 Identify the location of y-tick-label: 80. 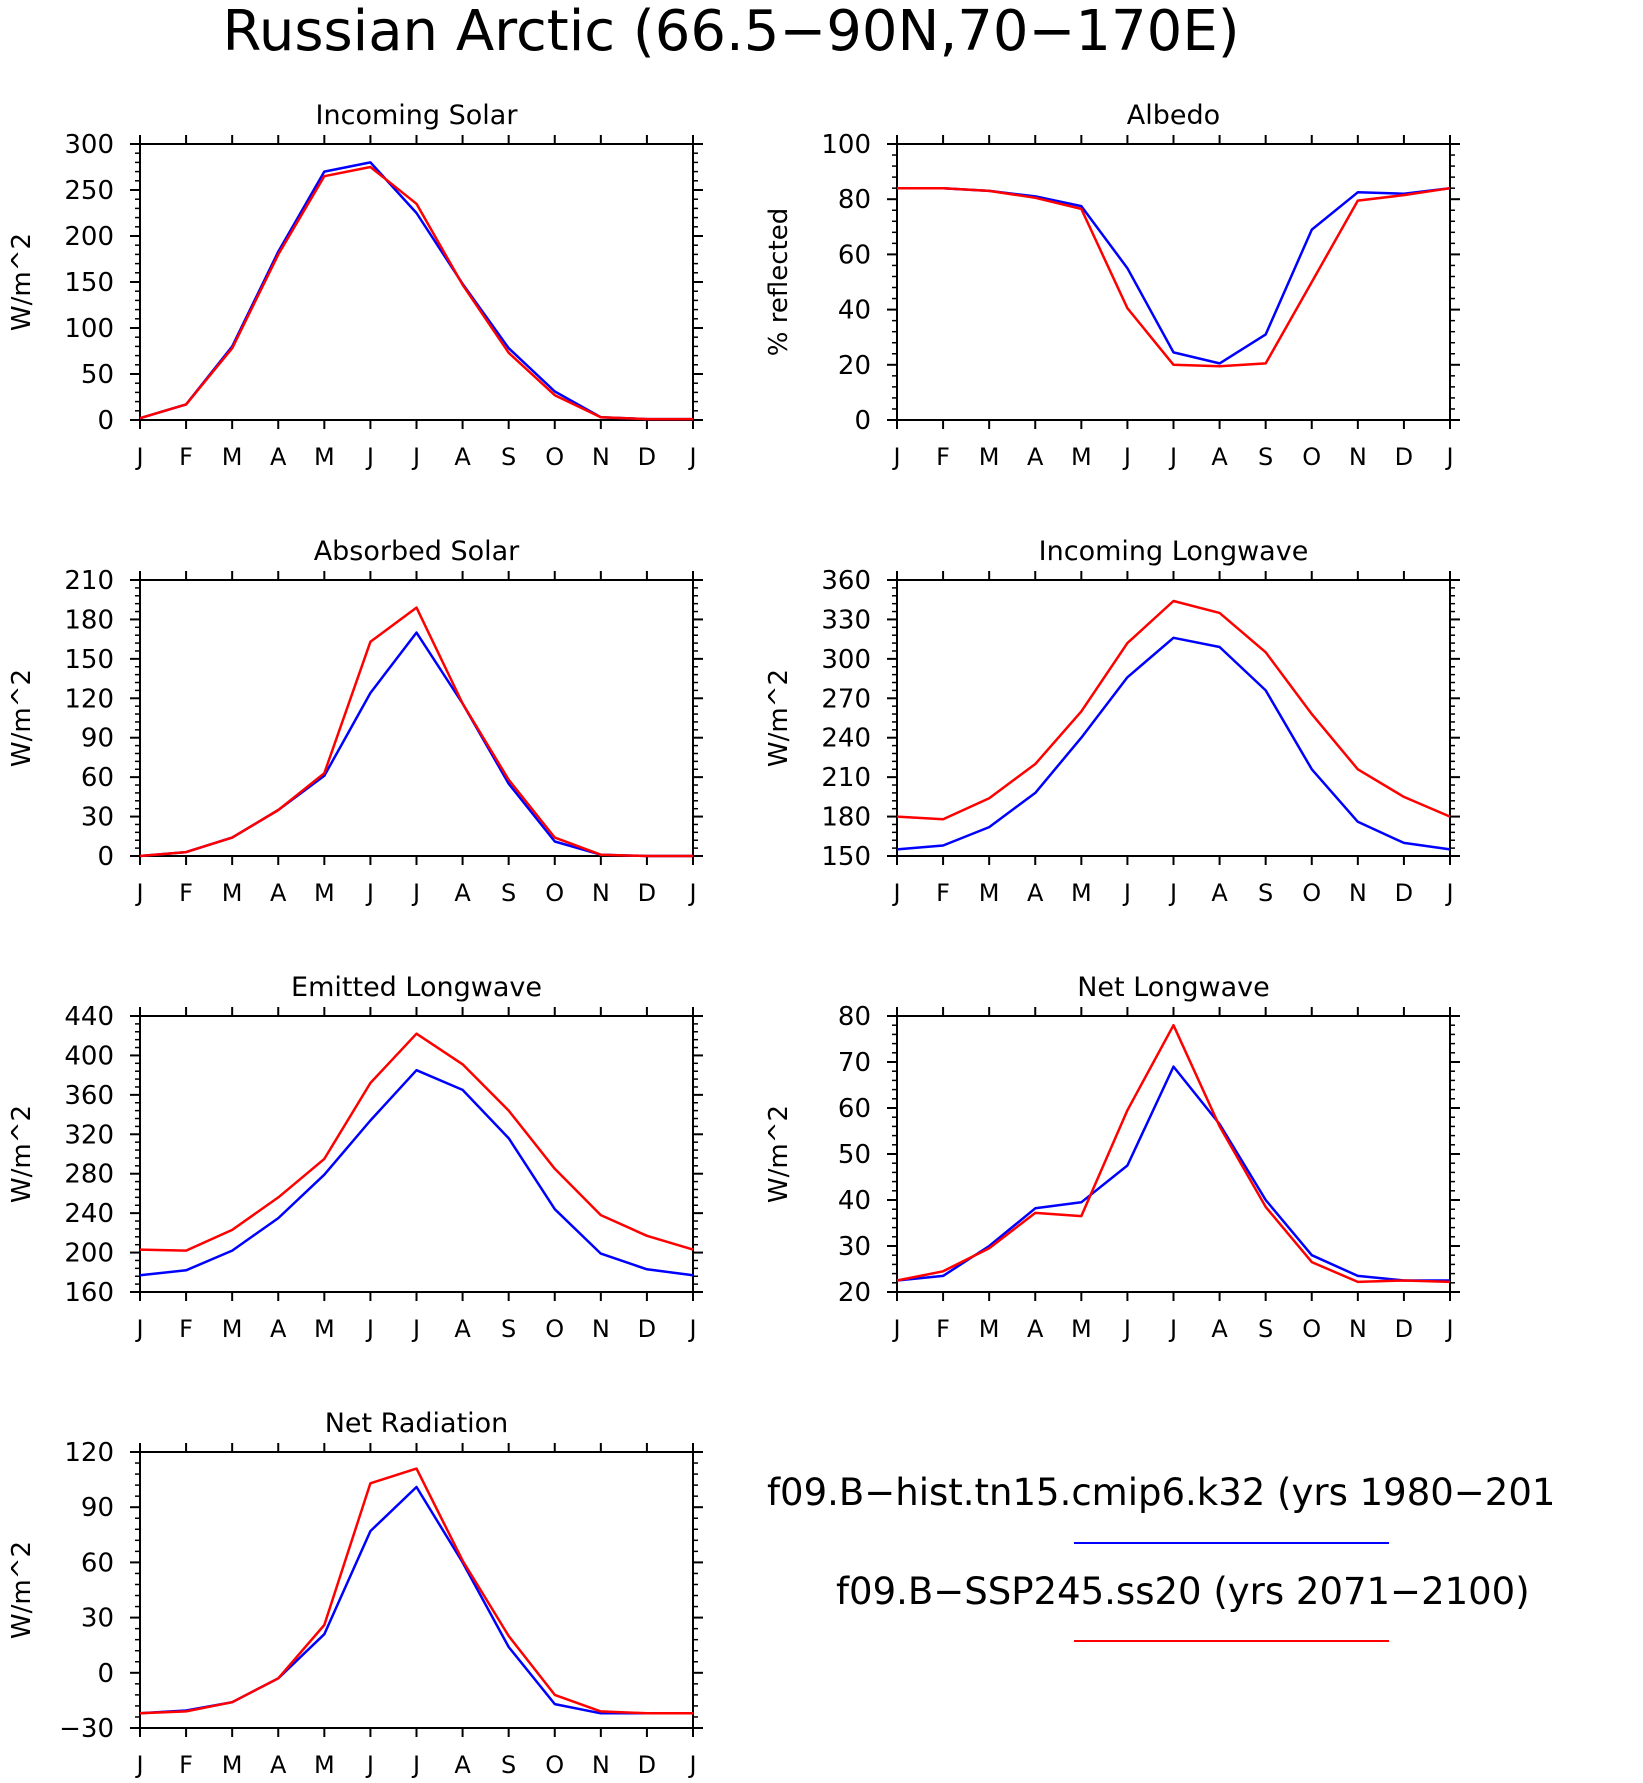
(854, 200).